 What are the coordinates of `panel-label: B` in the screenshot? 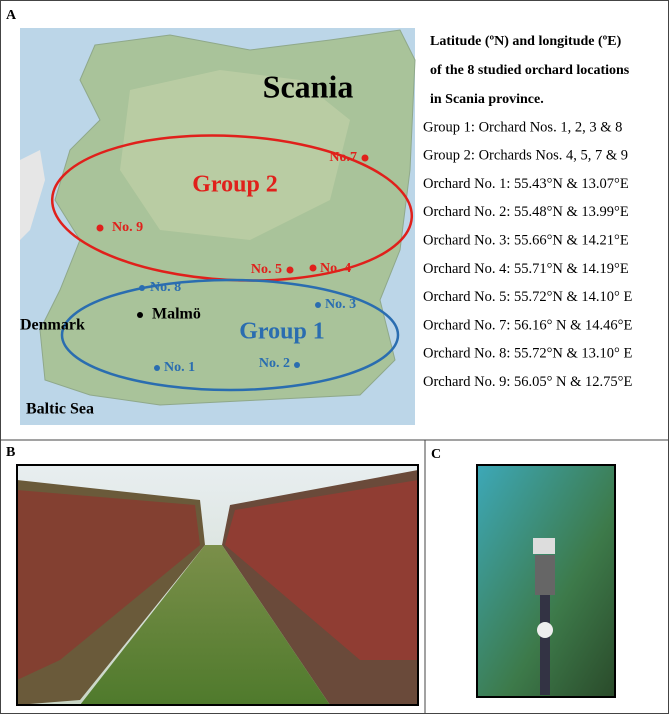 It's located at (10, 452).